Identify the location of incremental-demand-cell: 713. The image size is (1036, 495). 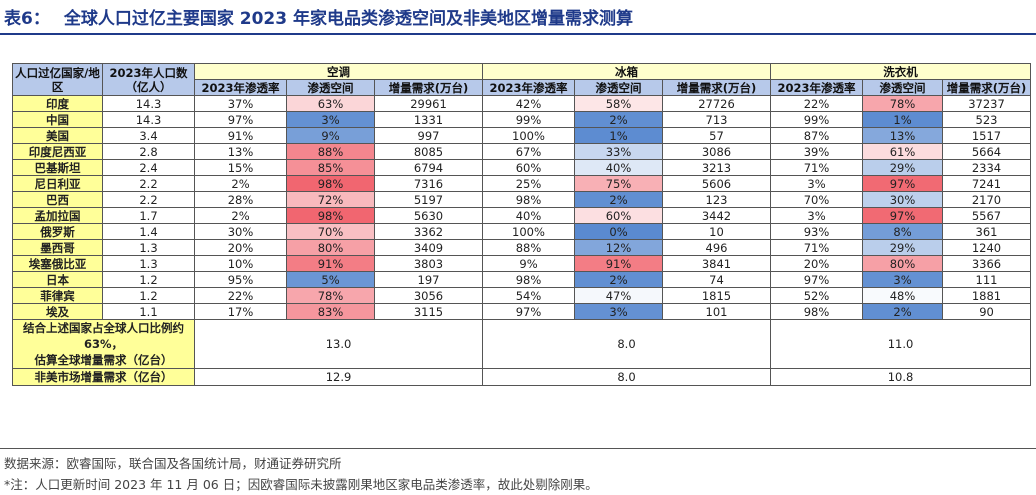
(716, 119).